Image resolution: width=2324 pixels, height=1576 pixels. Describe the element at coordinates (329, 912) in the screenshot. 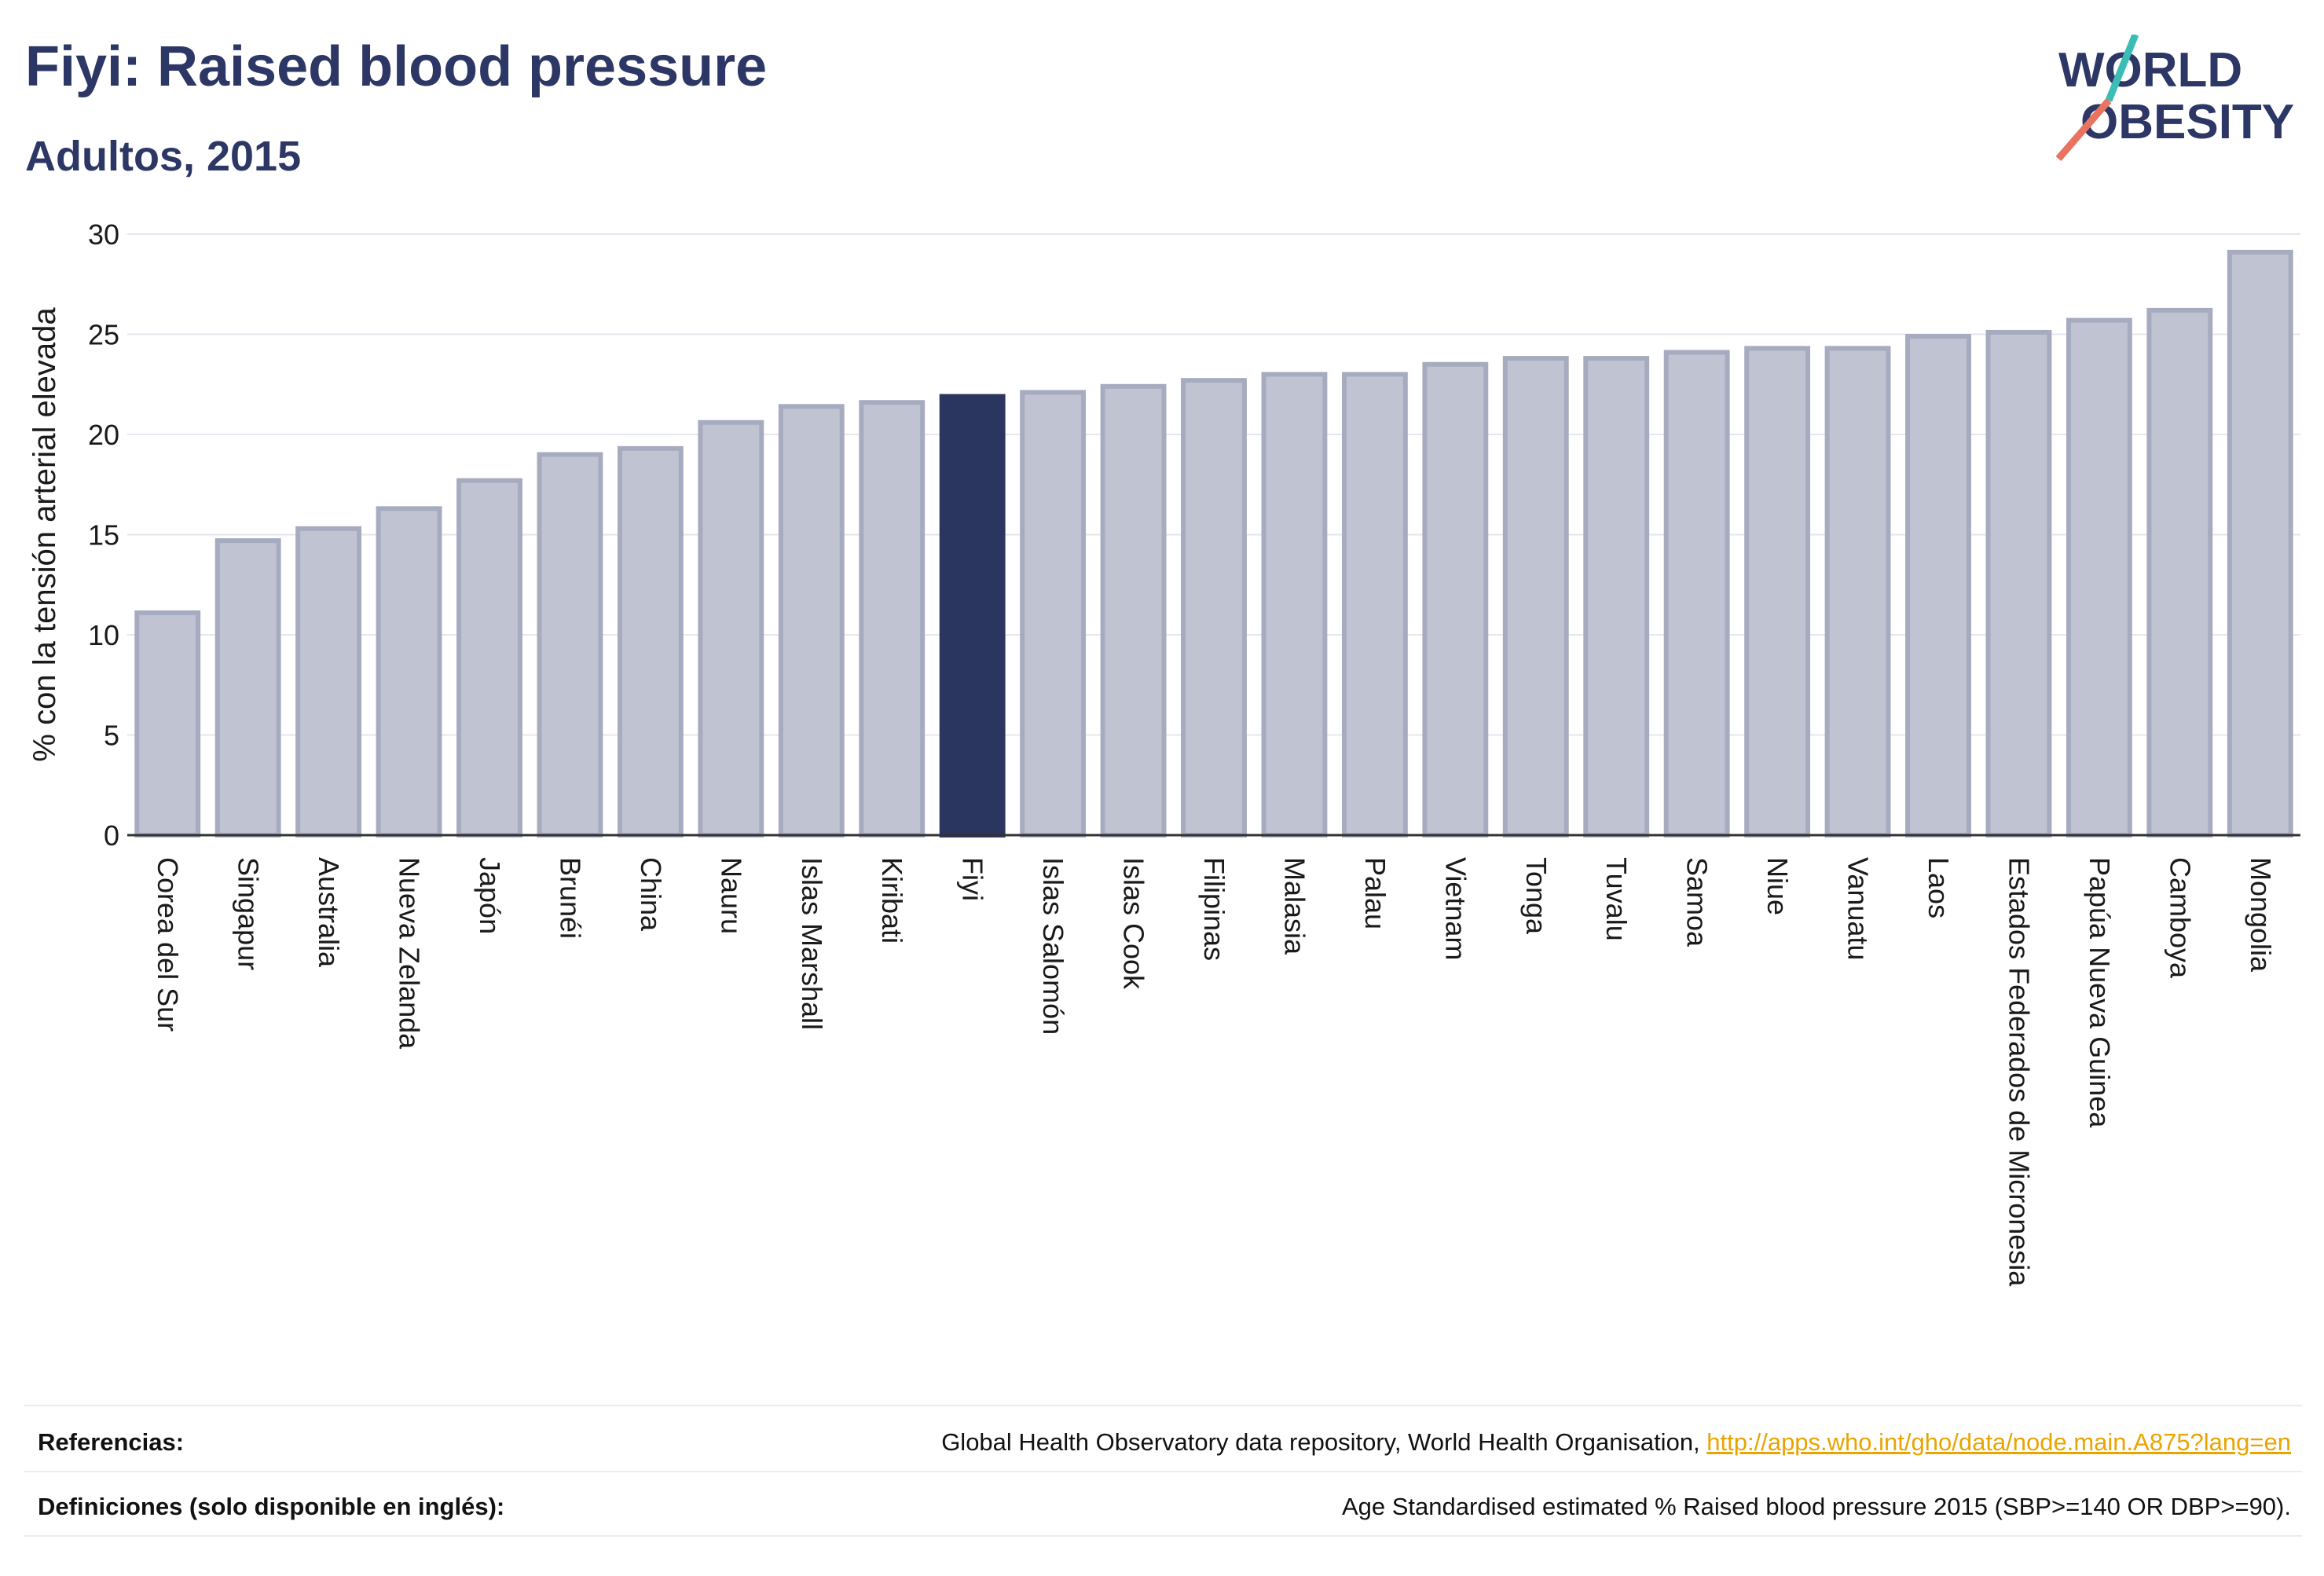

I see `x-tick-label: Australia` at that location.